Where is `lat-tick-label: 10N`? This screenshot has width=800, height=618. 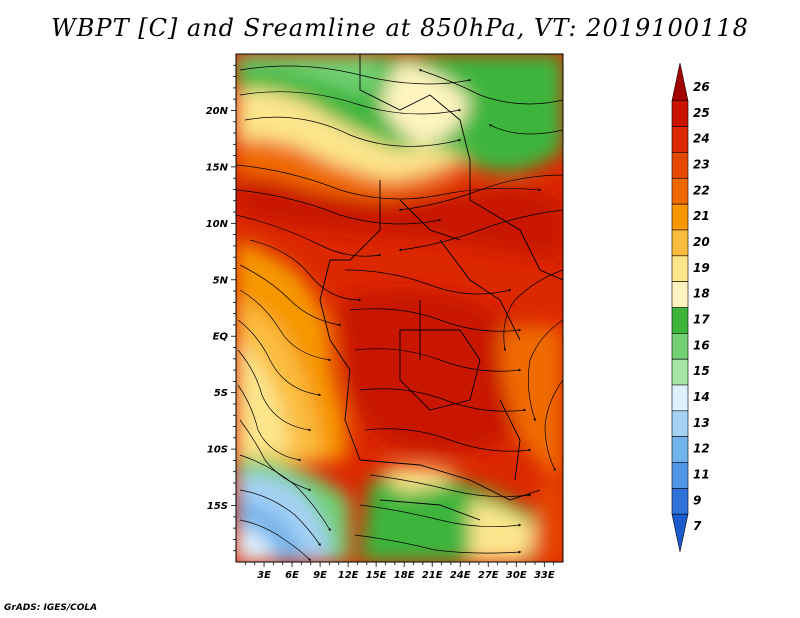
lat-tick-label: 10N is located at coordinates (217, 224).